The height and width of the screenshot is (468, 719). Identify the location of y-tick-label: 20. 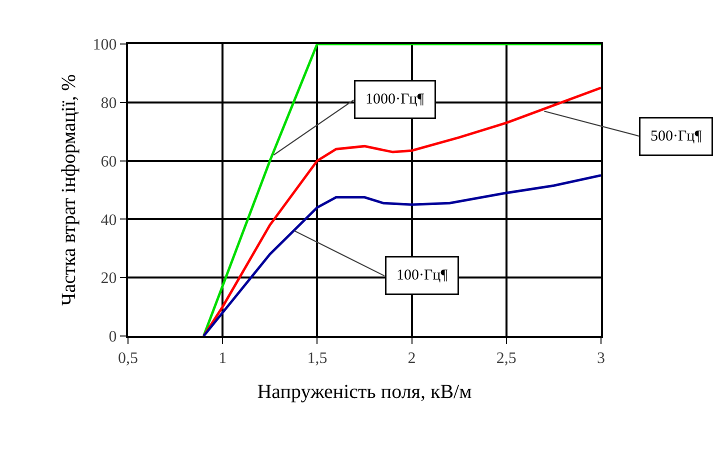
(108, 279).